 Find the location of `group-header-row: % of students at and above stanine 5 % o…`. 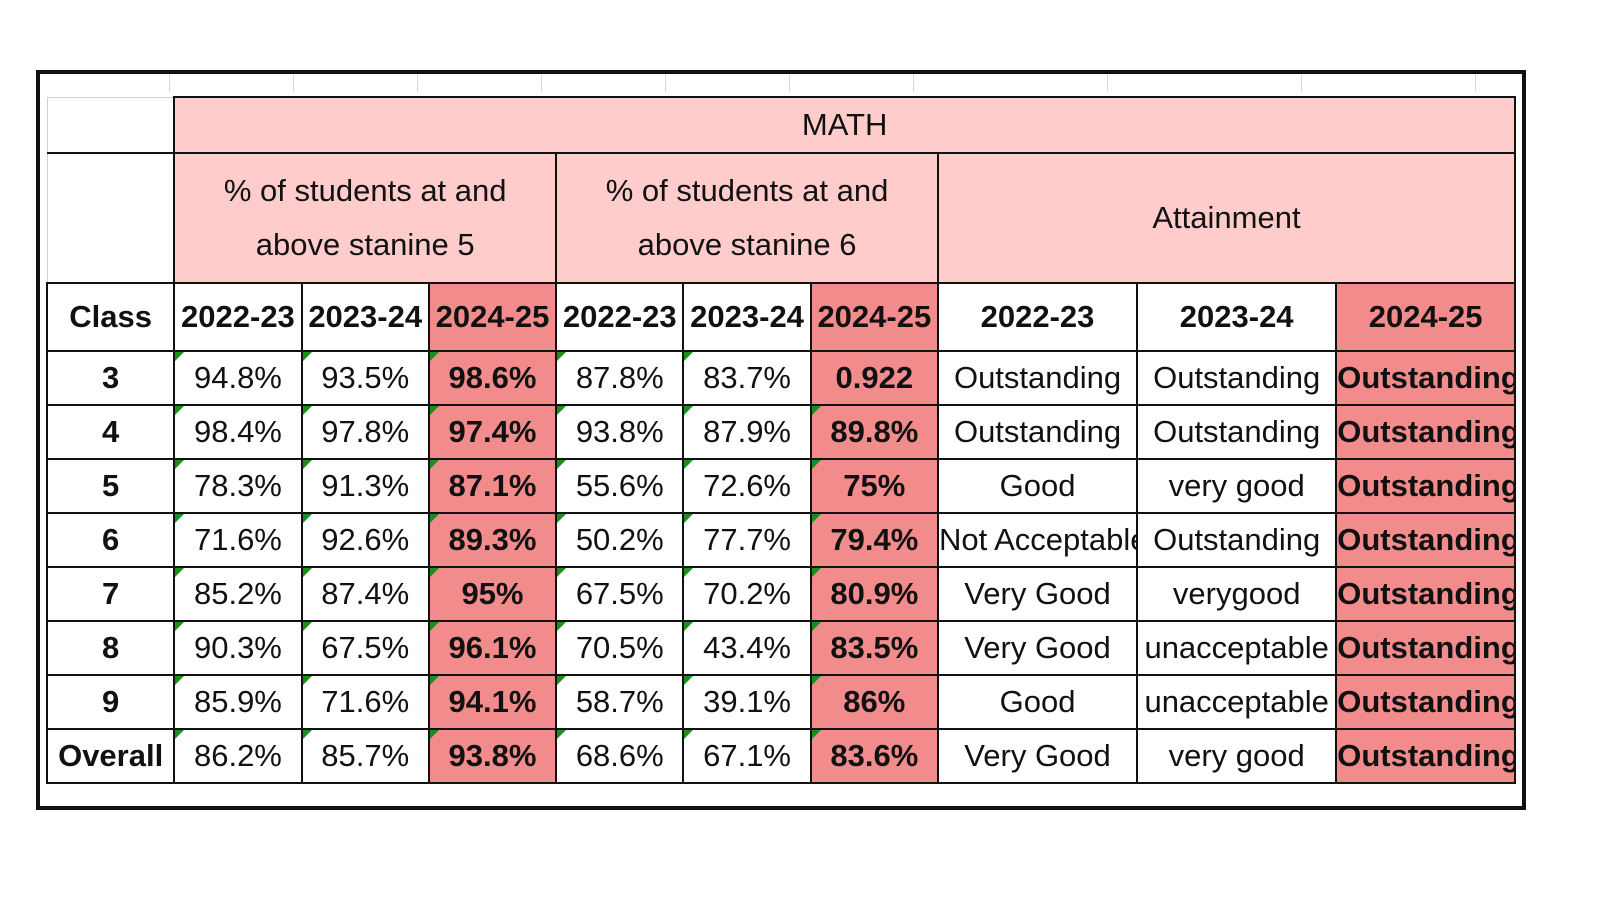

group-header-row: % of students at and above stanine 5 % o… is located at coordinates (781, 218).